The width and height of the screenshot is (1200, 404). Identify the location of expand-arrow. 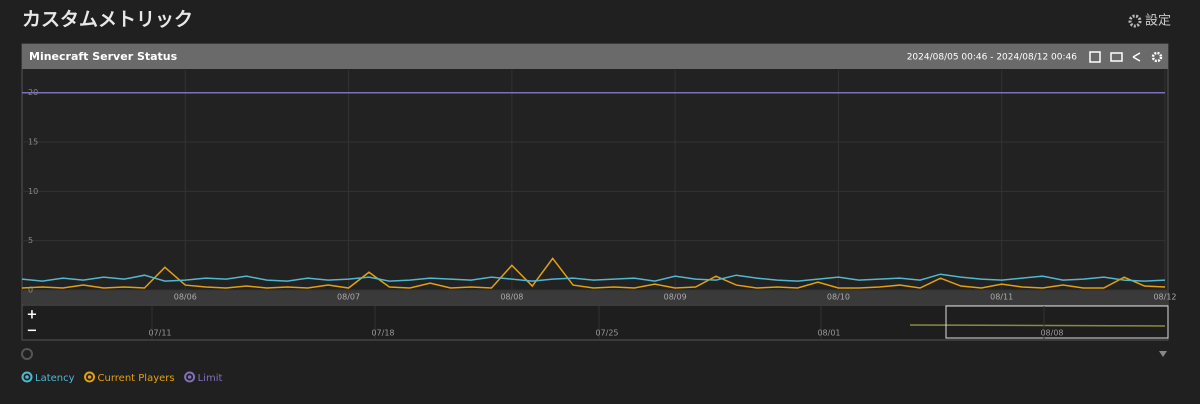
(1163, 354).